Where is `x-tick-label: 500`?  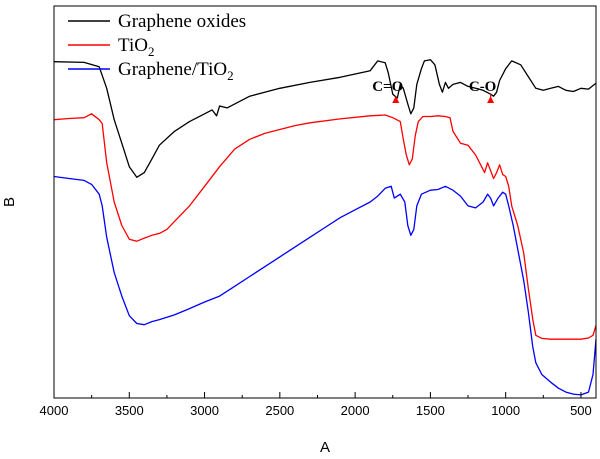
x-tick-label: 500 is located at coordinates (581, 410).